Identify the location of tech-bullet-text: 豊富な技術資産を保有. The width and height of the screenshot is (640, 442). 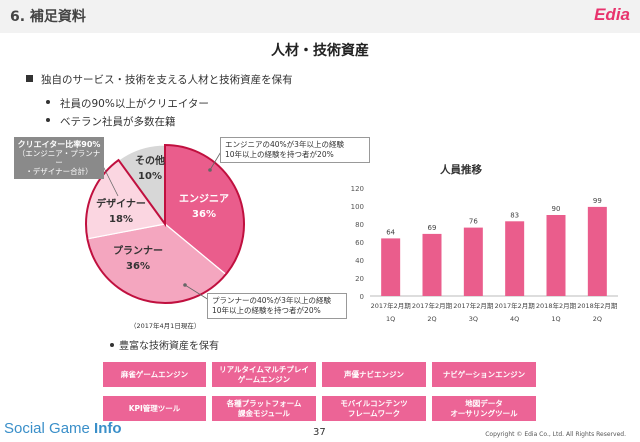
(169, 346).